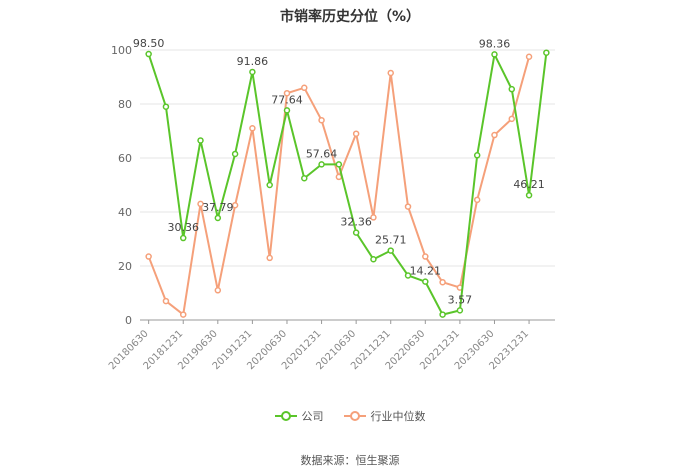 The image size is (700, 473). I want to click on data-label: 32.36, so click(356, 222).